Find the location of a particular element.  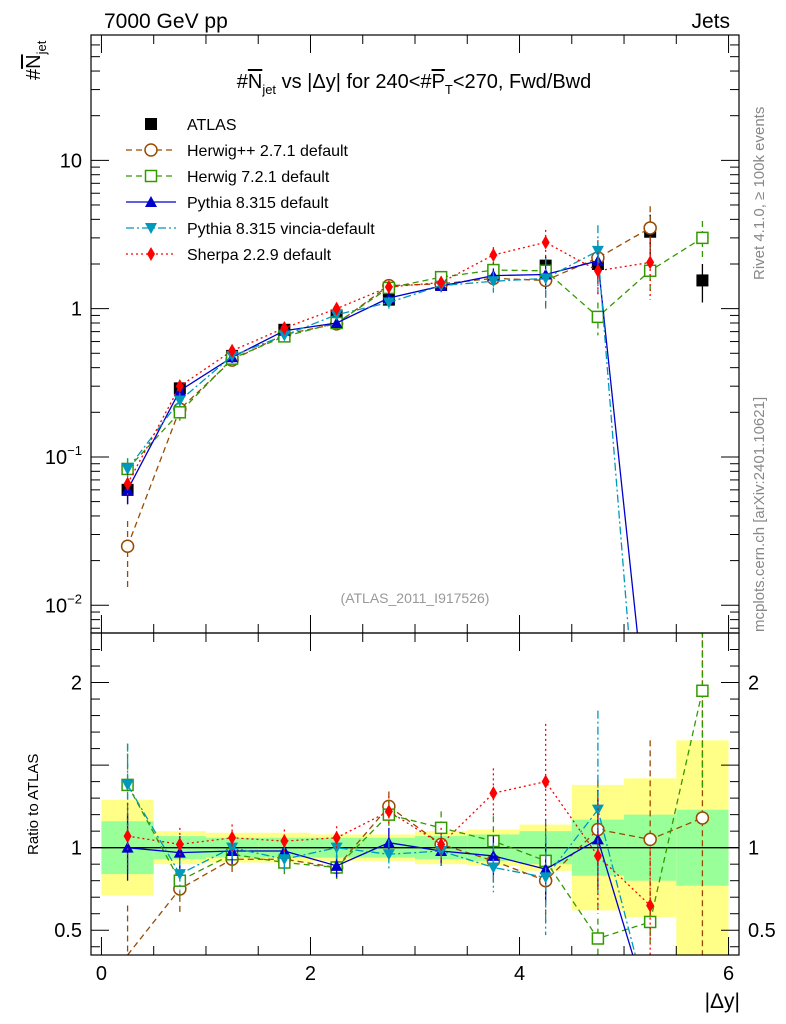

x-tick-label: 6 is located at coordinates (728, 974).